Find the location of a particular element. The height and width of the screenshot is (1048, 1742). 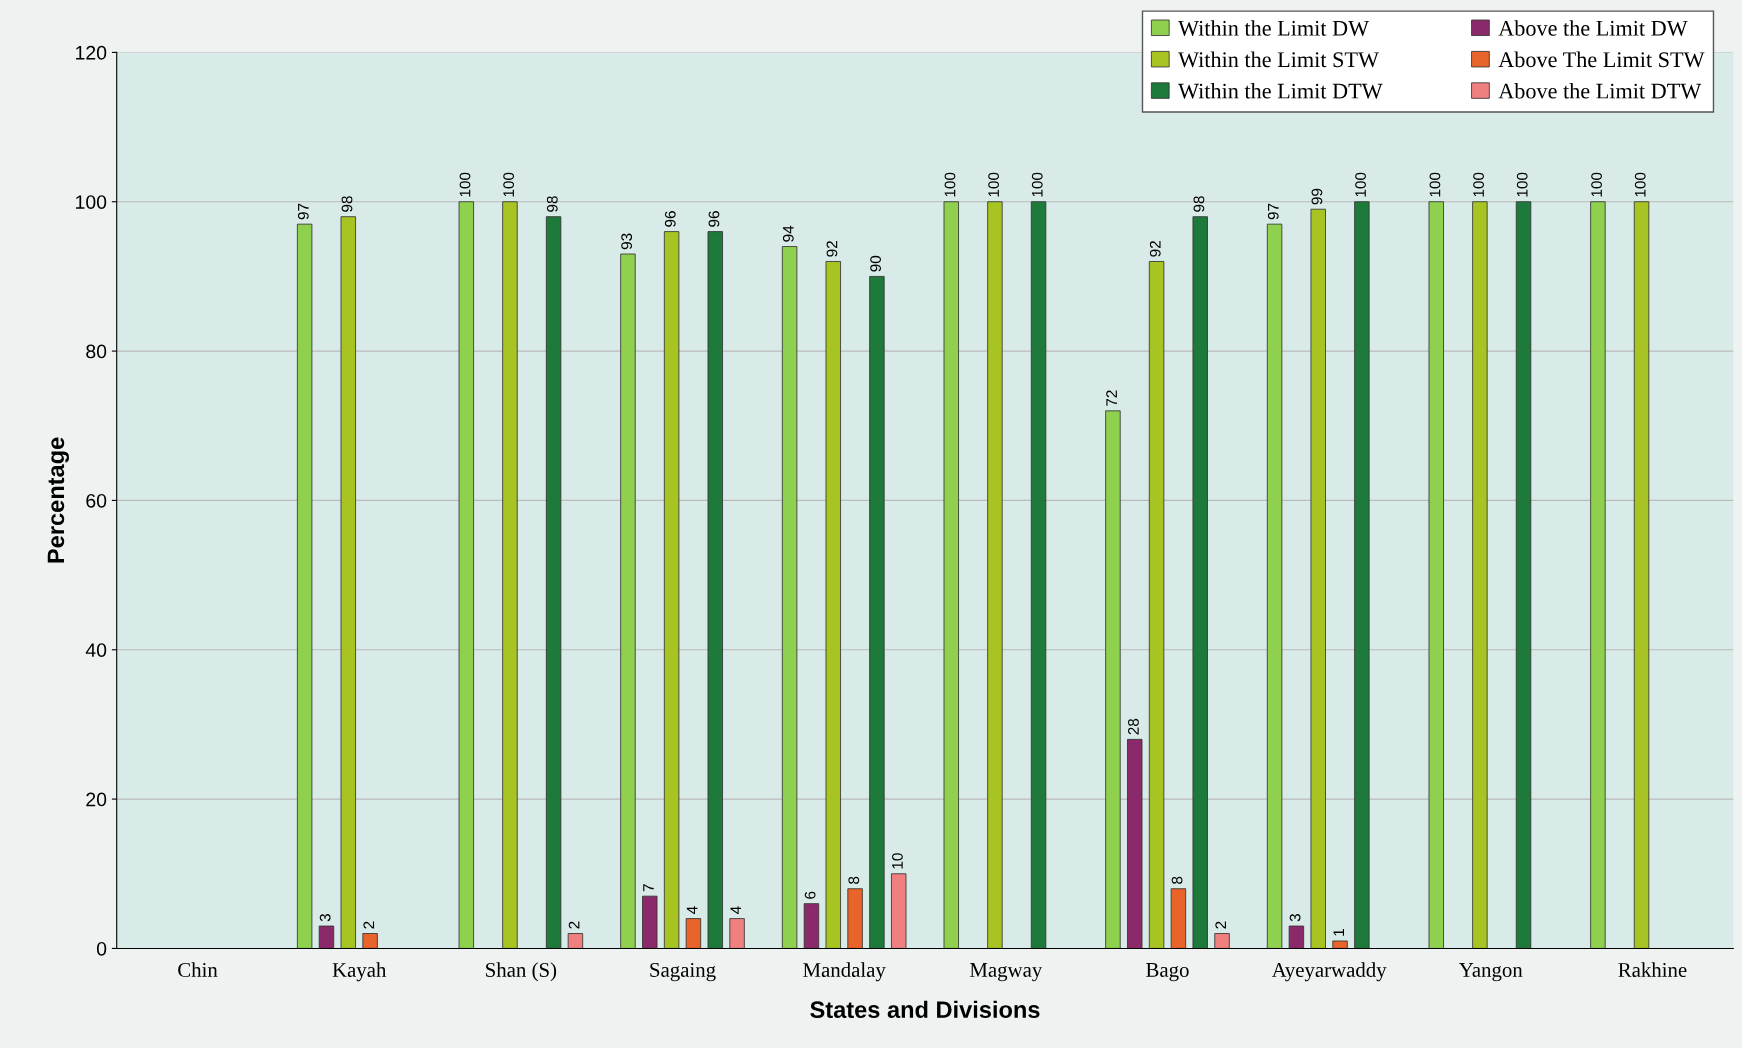

data-label: 94 is located at coordinates (788, 233).